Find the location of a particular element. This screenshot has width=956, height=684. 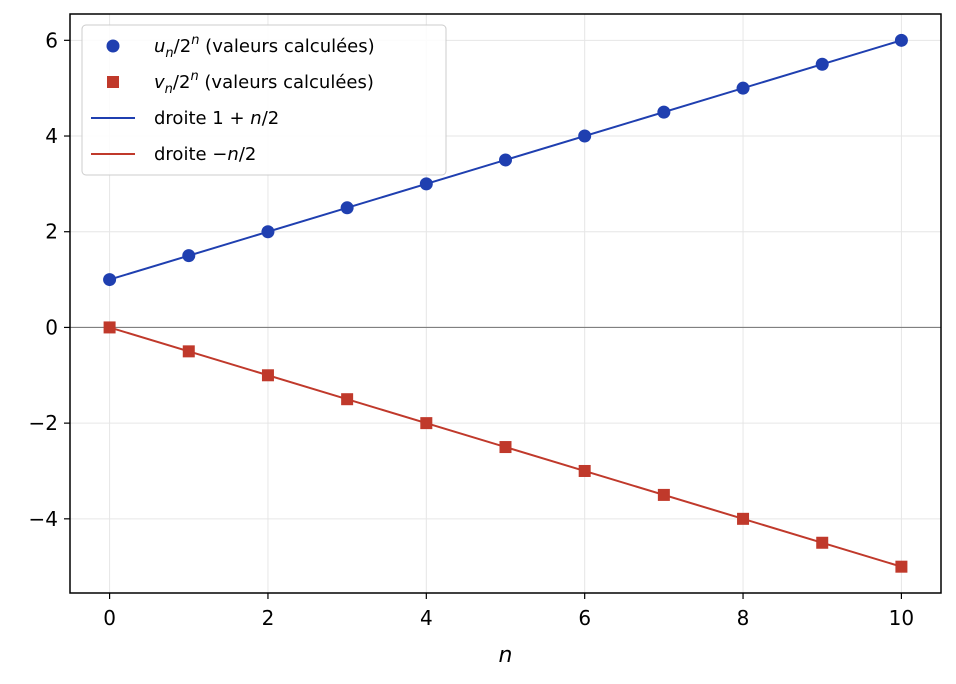

legend-marker-square is located at coordinates (113, 82).